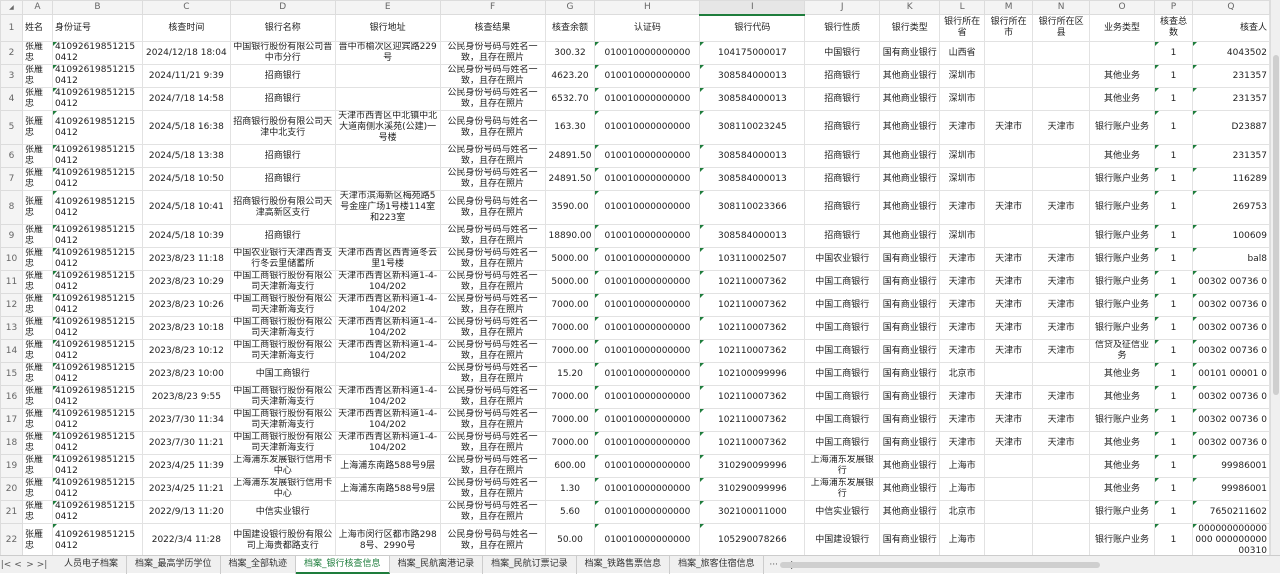  I want to click on column-header-C: C, so click(186, 7).